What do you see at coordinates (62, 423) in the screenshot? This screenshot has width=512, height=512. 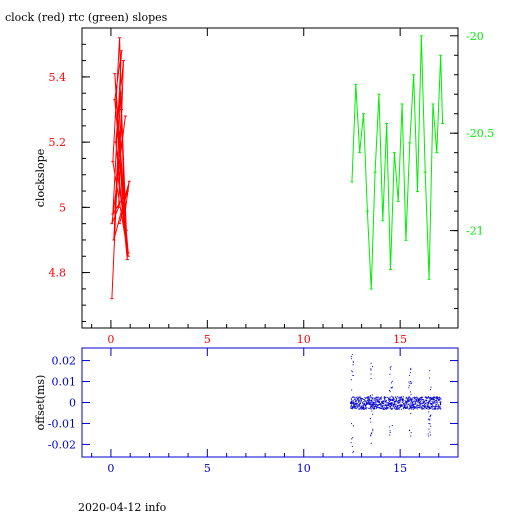 I see `y-tick-label-bottom: -0.01` at bounding box center [62, 423].